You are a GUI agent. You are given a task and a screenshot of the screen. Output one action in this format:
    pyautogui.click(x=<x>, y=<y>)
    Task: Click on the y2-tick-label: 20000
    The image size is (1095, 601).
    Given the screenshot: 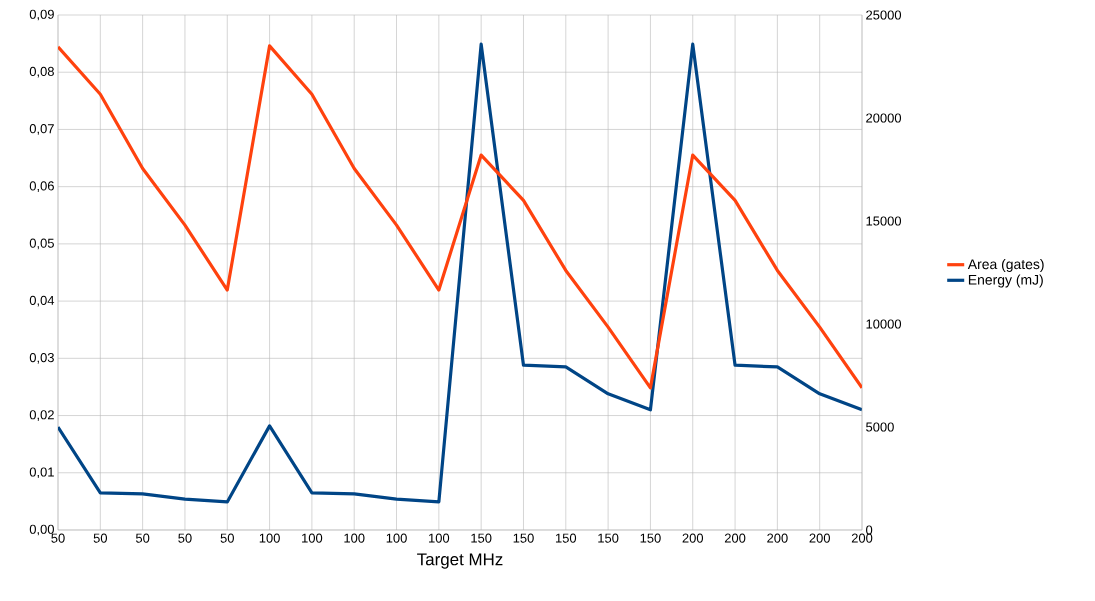 What is the action you would take?
    pyautogui.click(x=884, y=118)
    